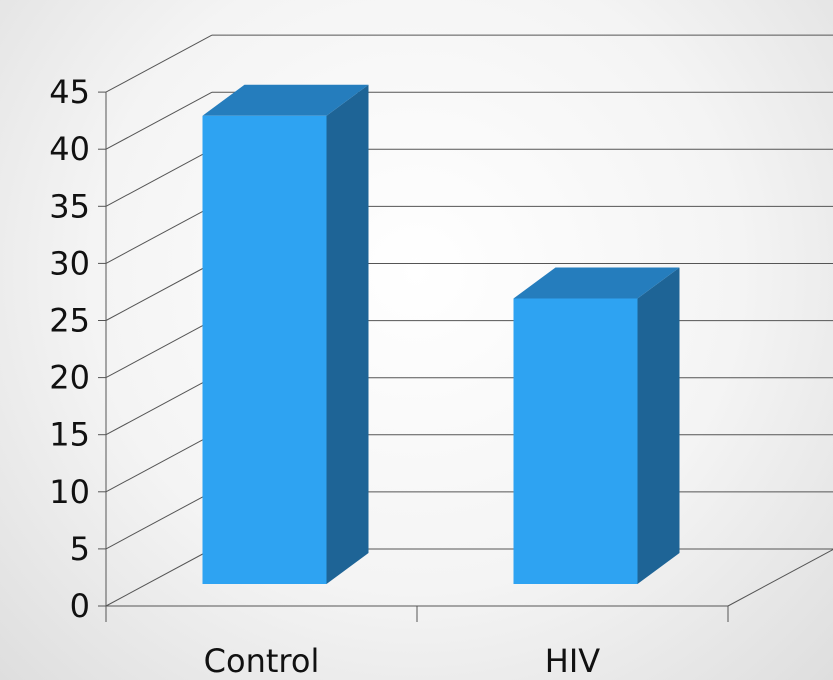 This screenshot has height=680, width=833. I want to click on y-tick-label: 5, so click(80, 549).